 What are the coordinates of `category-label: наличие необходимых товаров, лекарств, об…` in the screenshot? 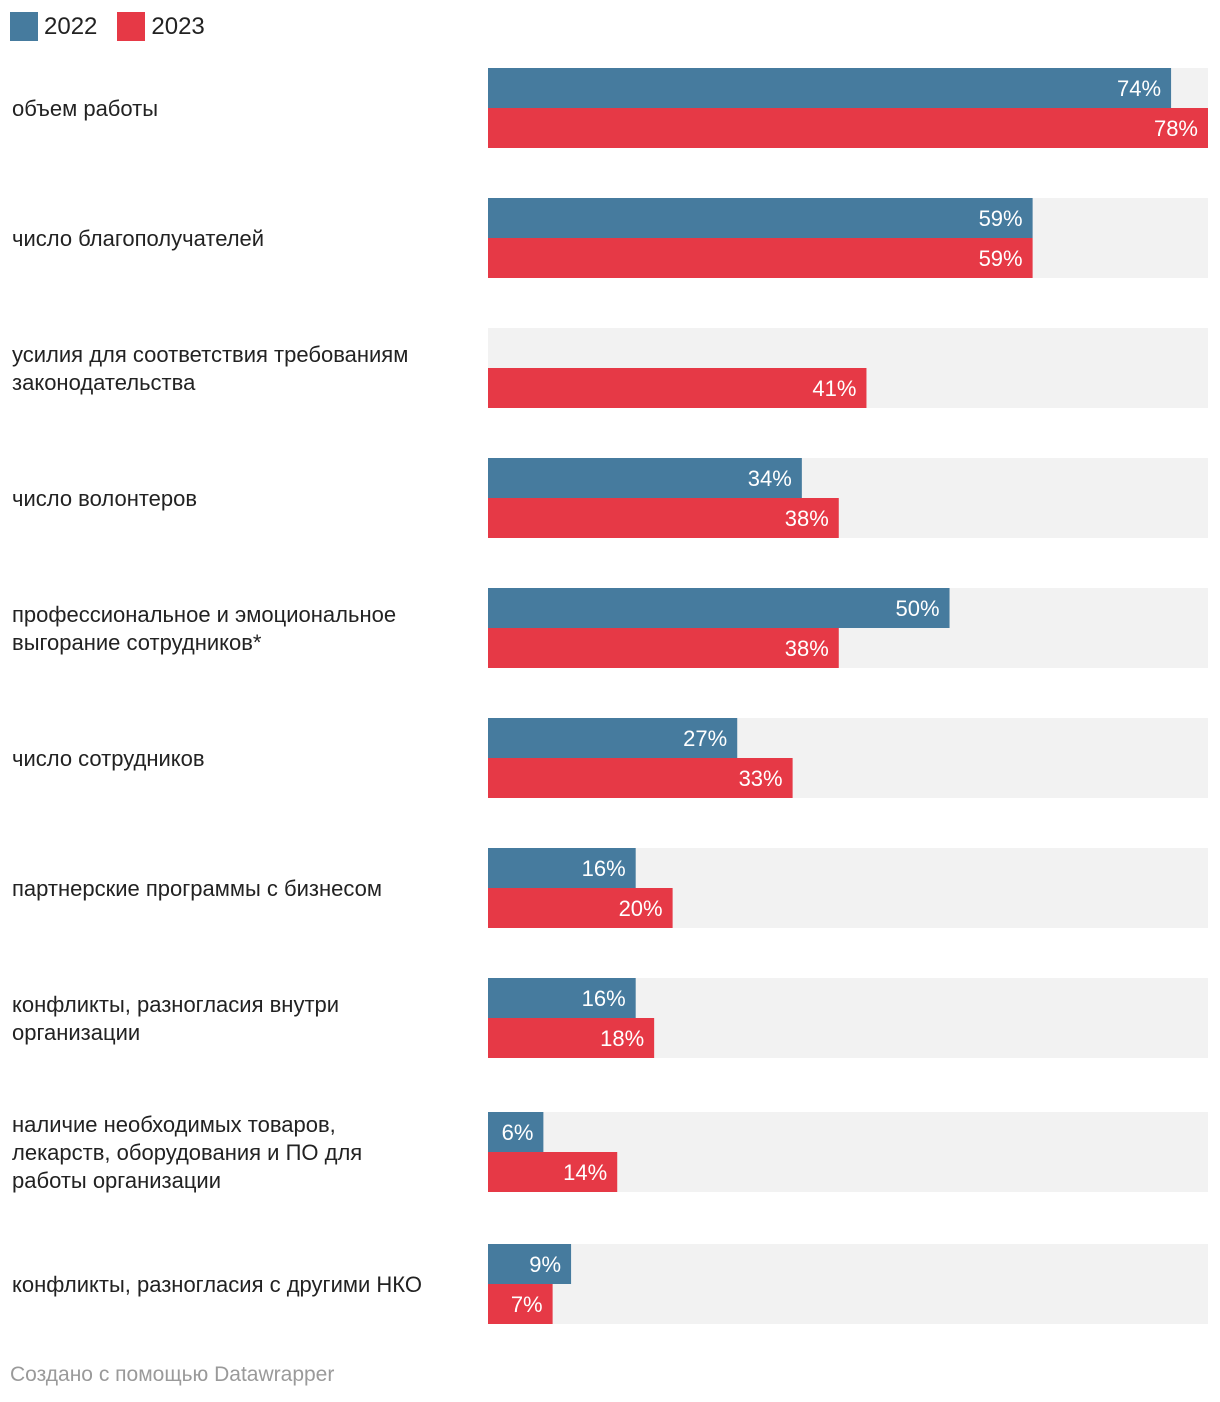 It's located at (187, 1152).